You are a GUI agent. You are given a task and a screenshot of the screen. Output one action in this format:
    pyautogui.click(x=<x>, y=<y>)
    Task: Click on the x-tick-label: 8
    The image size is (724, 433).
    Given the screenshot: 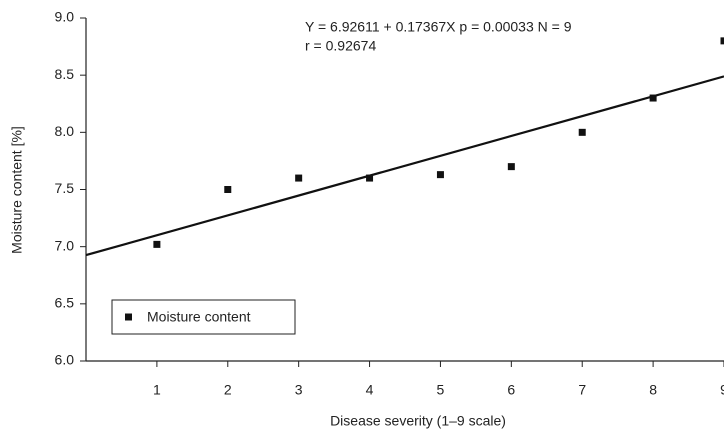 What is the action you would take?
    pyautogui.click(x=653, y=390)
    